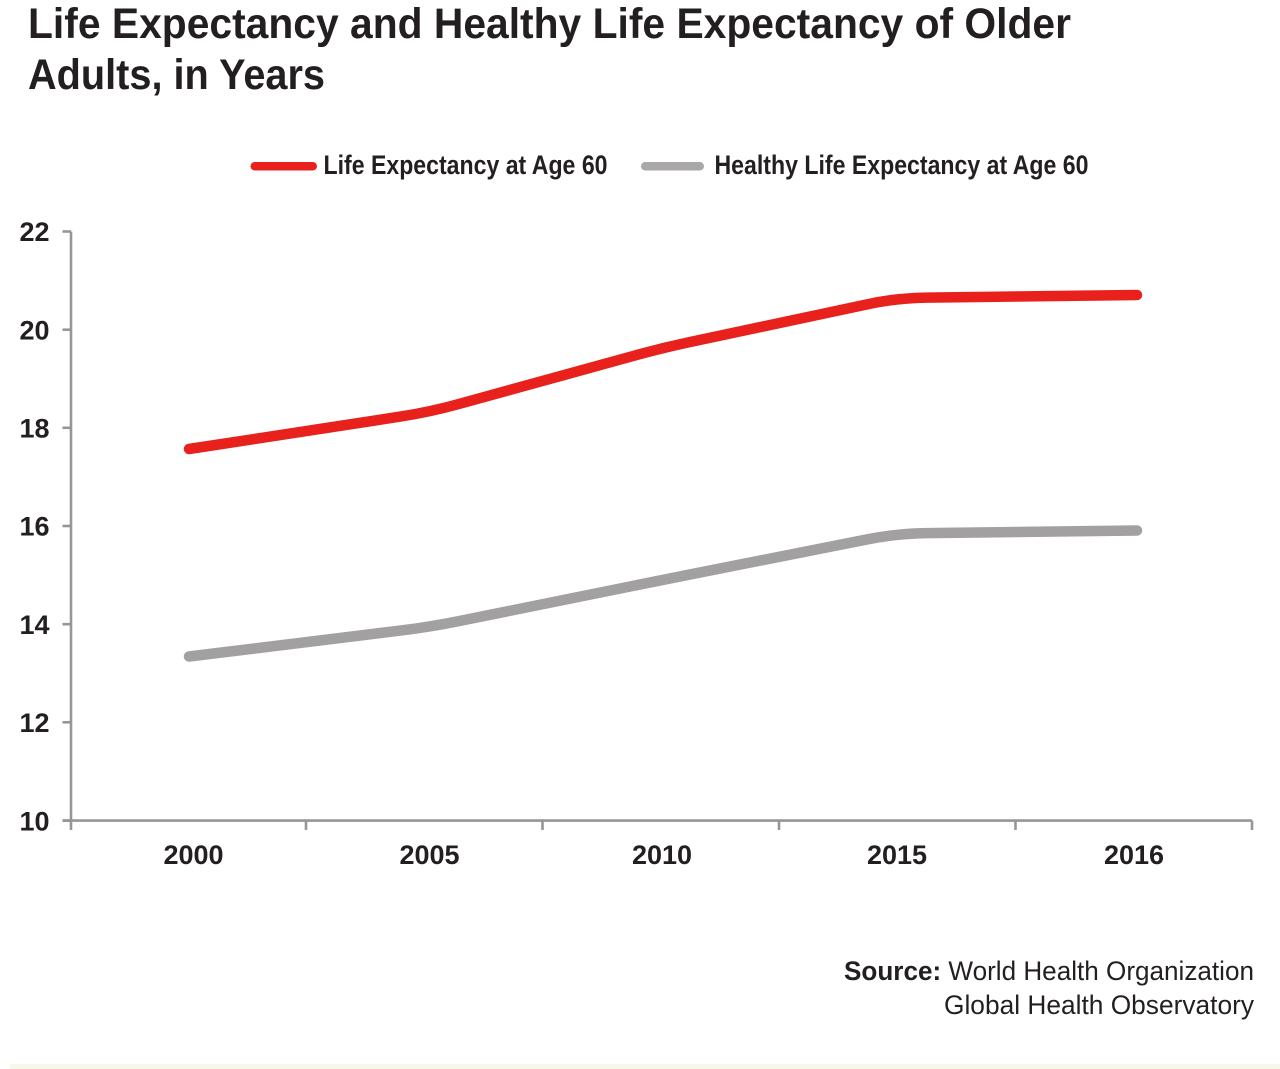 Image resolution: width=1280 pixels, height=1069 pixels. Describe the element at coordinates (34, 822) in the screenshot. I see `svg-text: 10` at that location.